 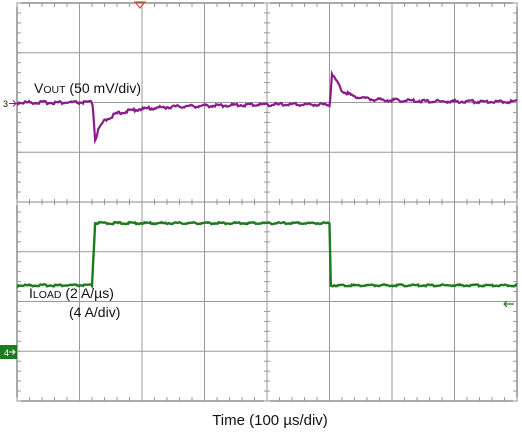 I want to click on x-axis-label: Time (100 µs/div), so click(x=270, y=420).